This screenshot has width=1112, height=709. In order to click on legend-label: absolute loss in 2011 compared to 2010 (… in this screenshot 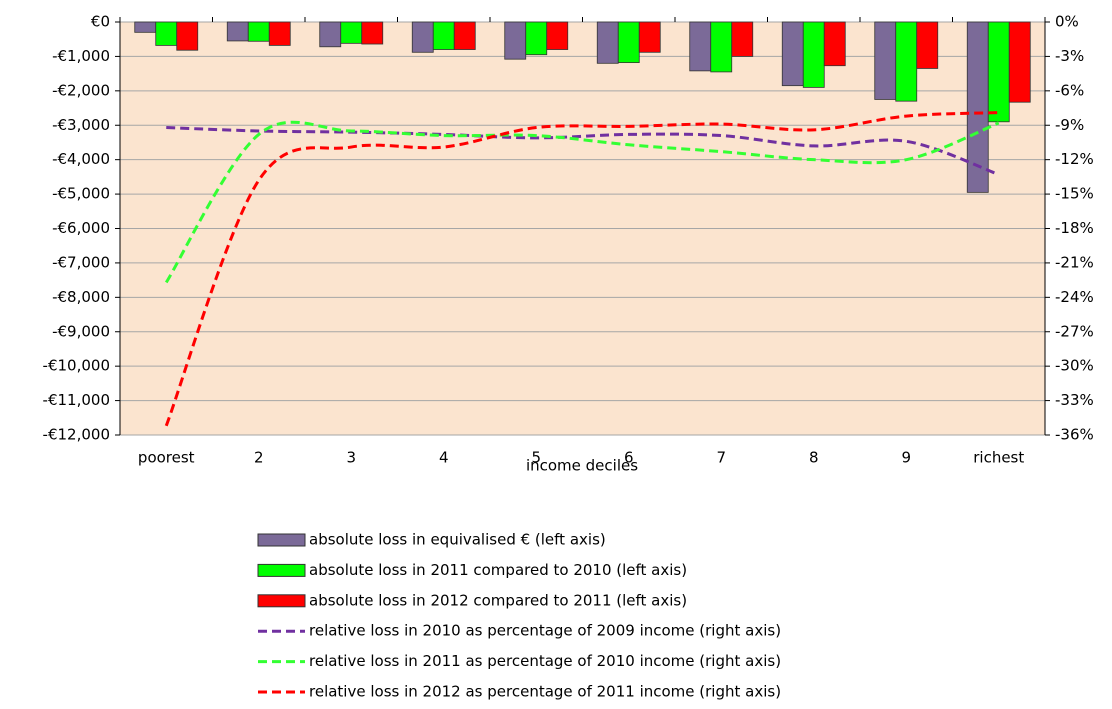, I will do `click(498, 570)`.